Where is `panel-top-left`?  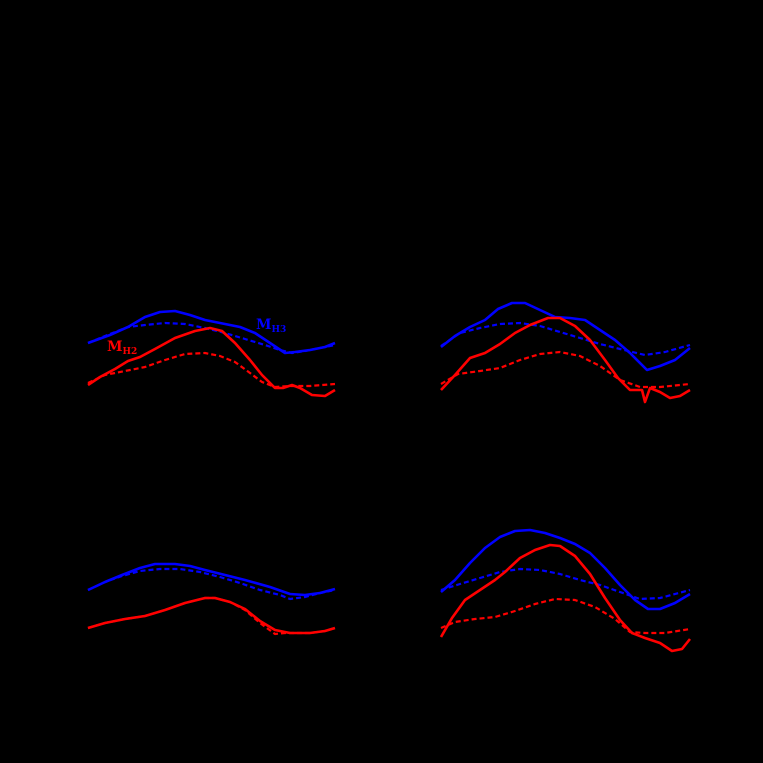 panel-top-left is located at coordinates (211, 353).